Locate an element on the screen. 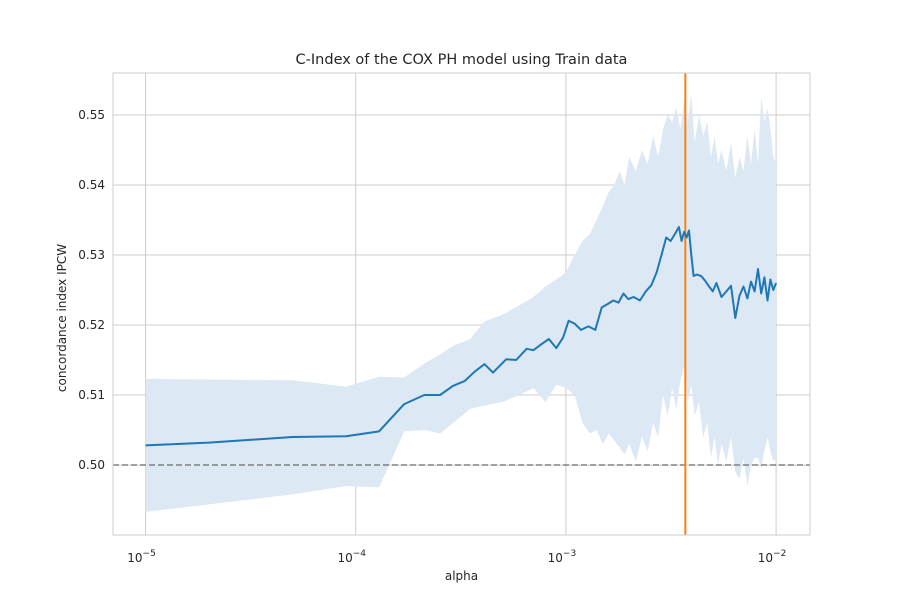  x-tick-label: 10⁻⁵ is located at coordinates (141, 557).